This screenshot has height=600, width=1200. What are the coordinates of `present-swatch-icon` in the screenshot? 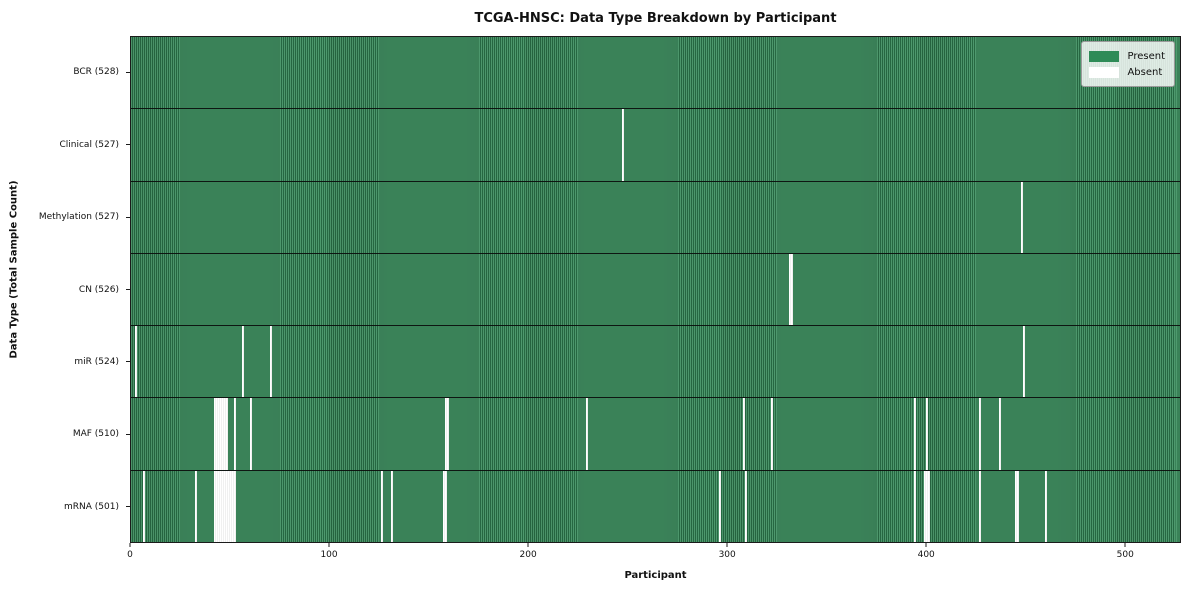 It's located at (1104, 56).